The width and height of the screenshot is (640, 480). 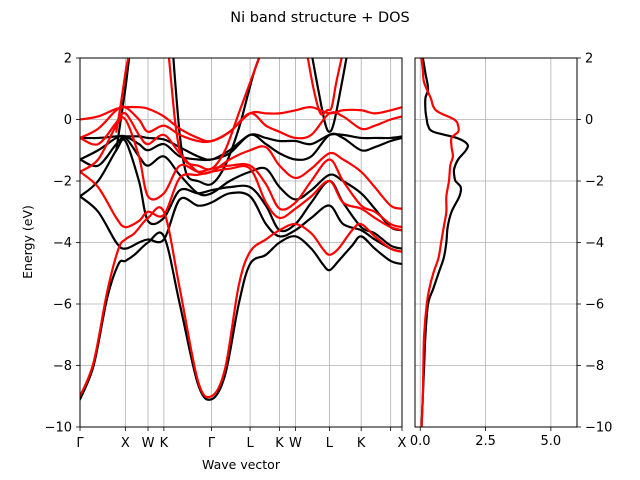 What do you see at coordinates (594, 366) in the screenshot?
I see `dos-y-tick-label: −8` at bounding box center [594, 366].